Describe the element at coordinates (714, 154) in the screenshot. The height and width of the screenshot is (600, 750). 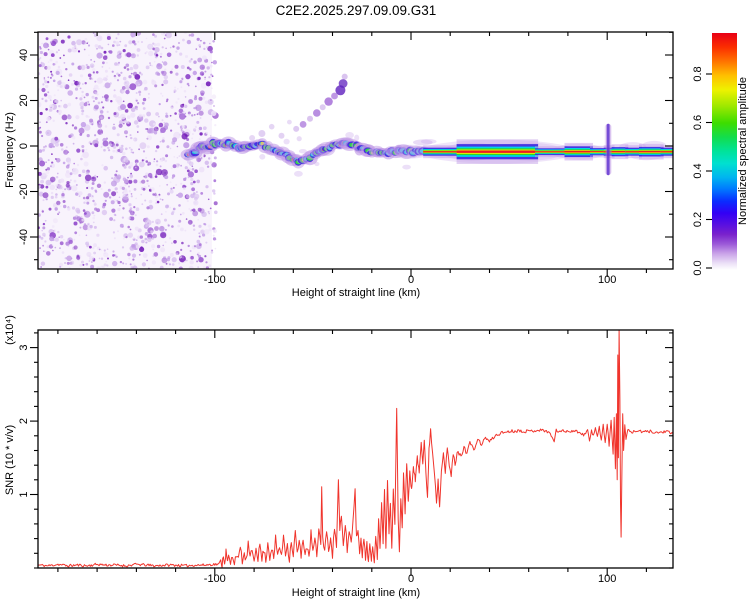
I see `colorbar: 0.0 0.2 0.4 0.6 0.8` at that location.